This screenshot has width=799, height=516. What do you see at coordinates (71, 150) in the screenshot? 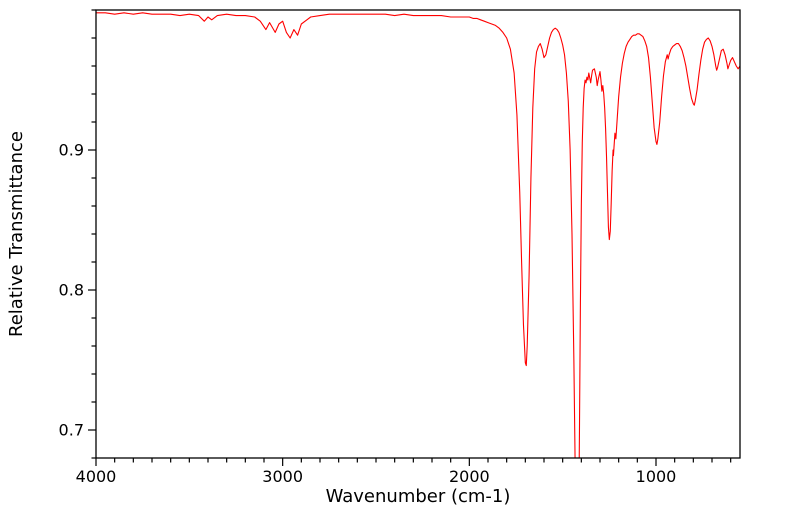
I see `y-axis-tick-label: 0.9` at bounding box center [71, 150].